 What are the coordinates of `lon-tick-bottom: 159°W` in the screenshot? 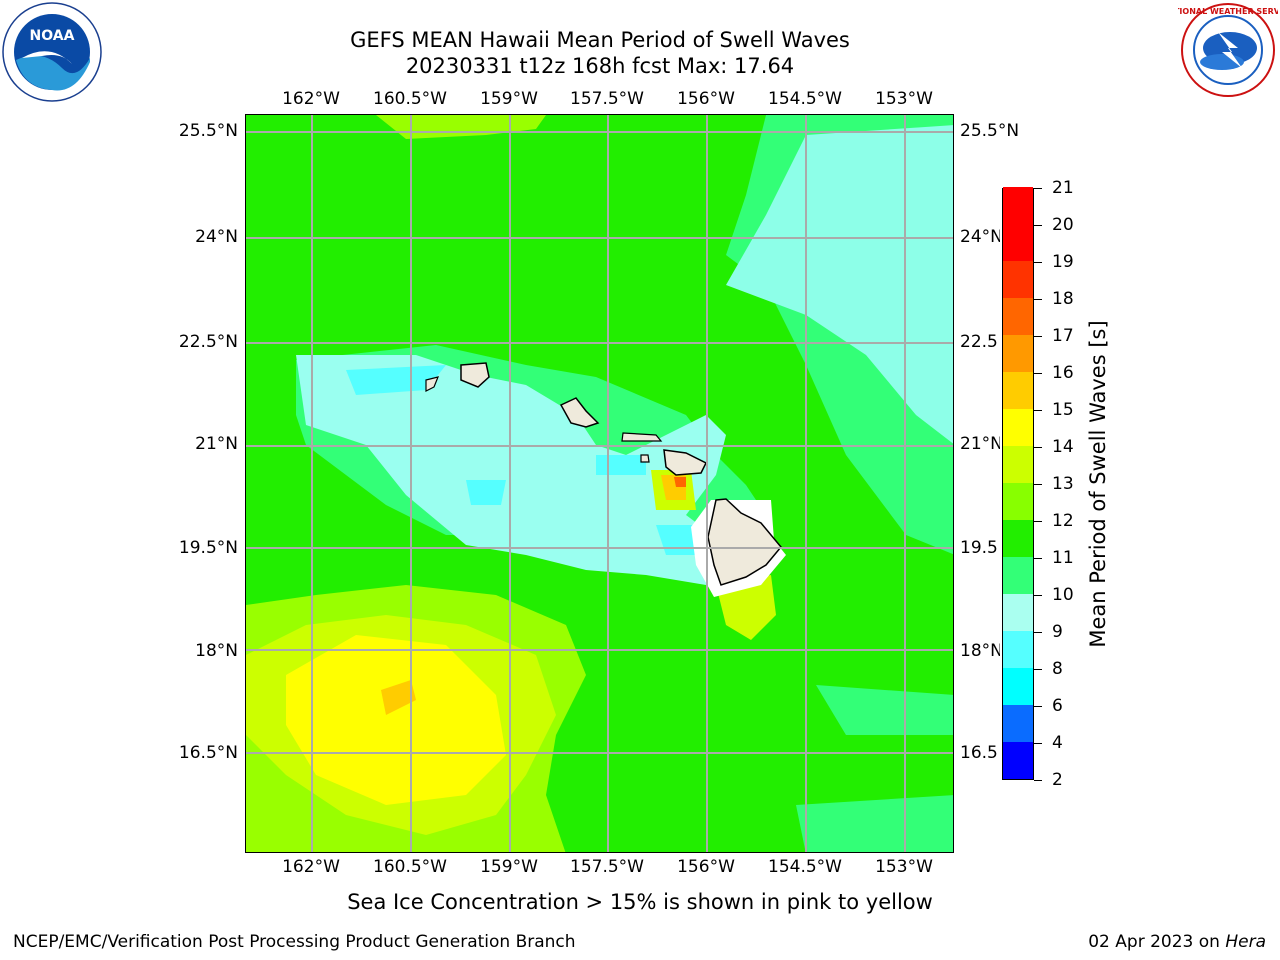 It's located at (509, 867).